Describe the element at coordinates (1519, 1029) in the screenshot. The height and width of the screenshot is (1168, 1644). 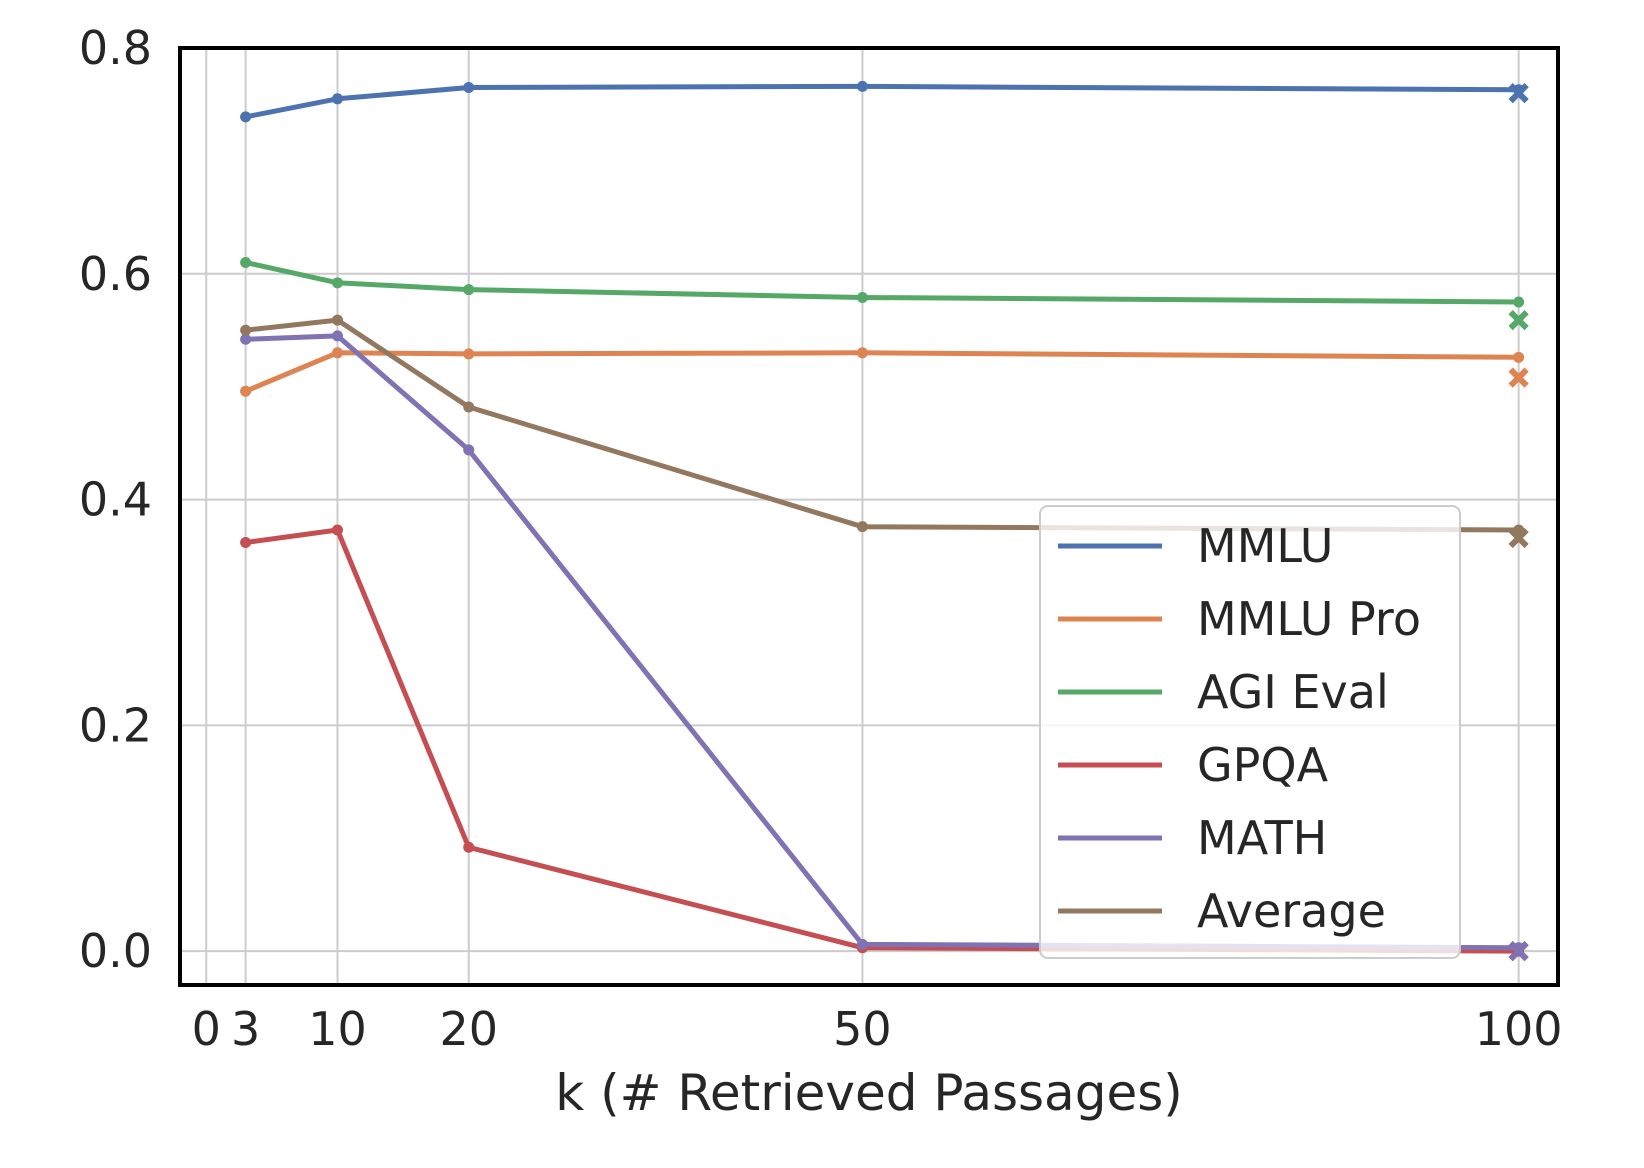
I see `x-tick-label: 100` at that location.